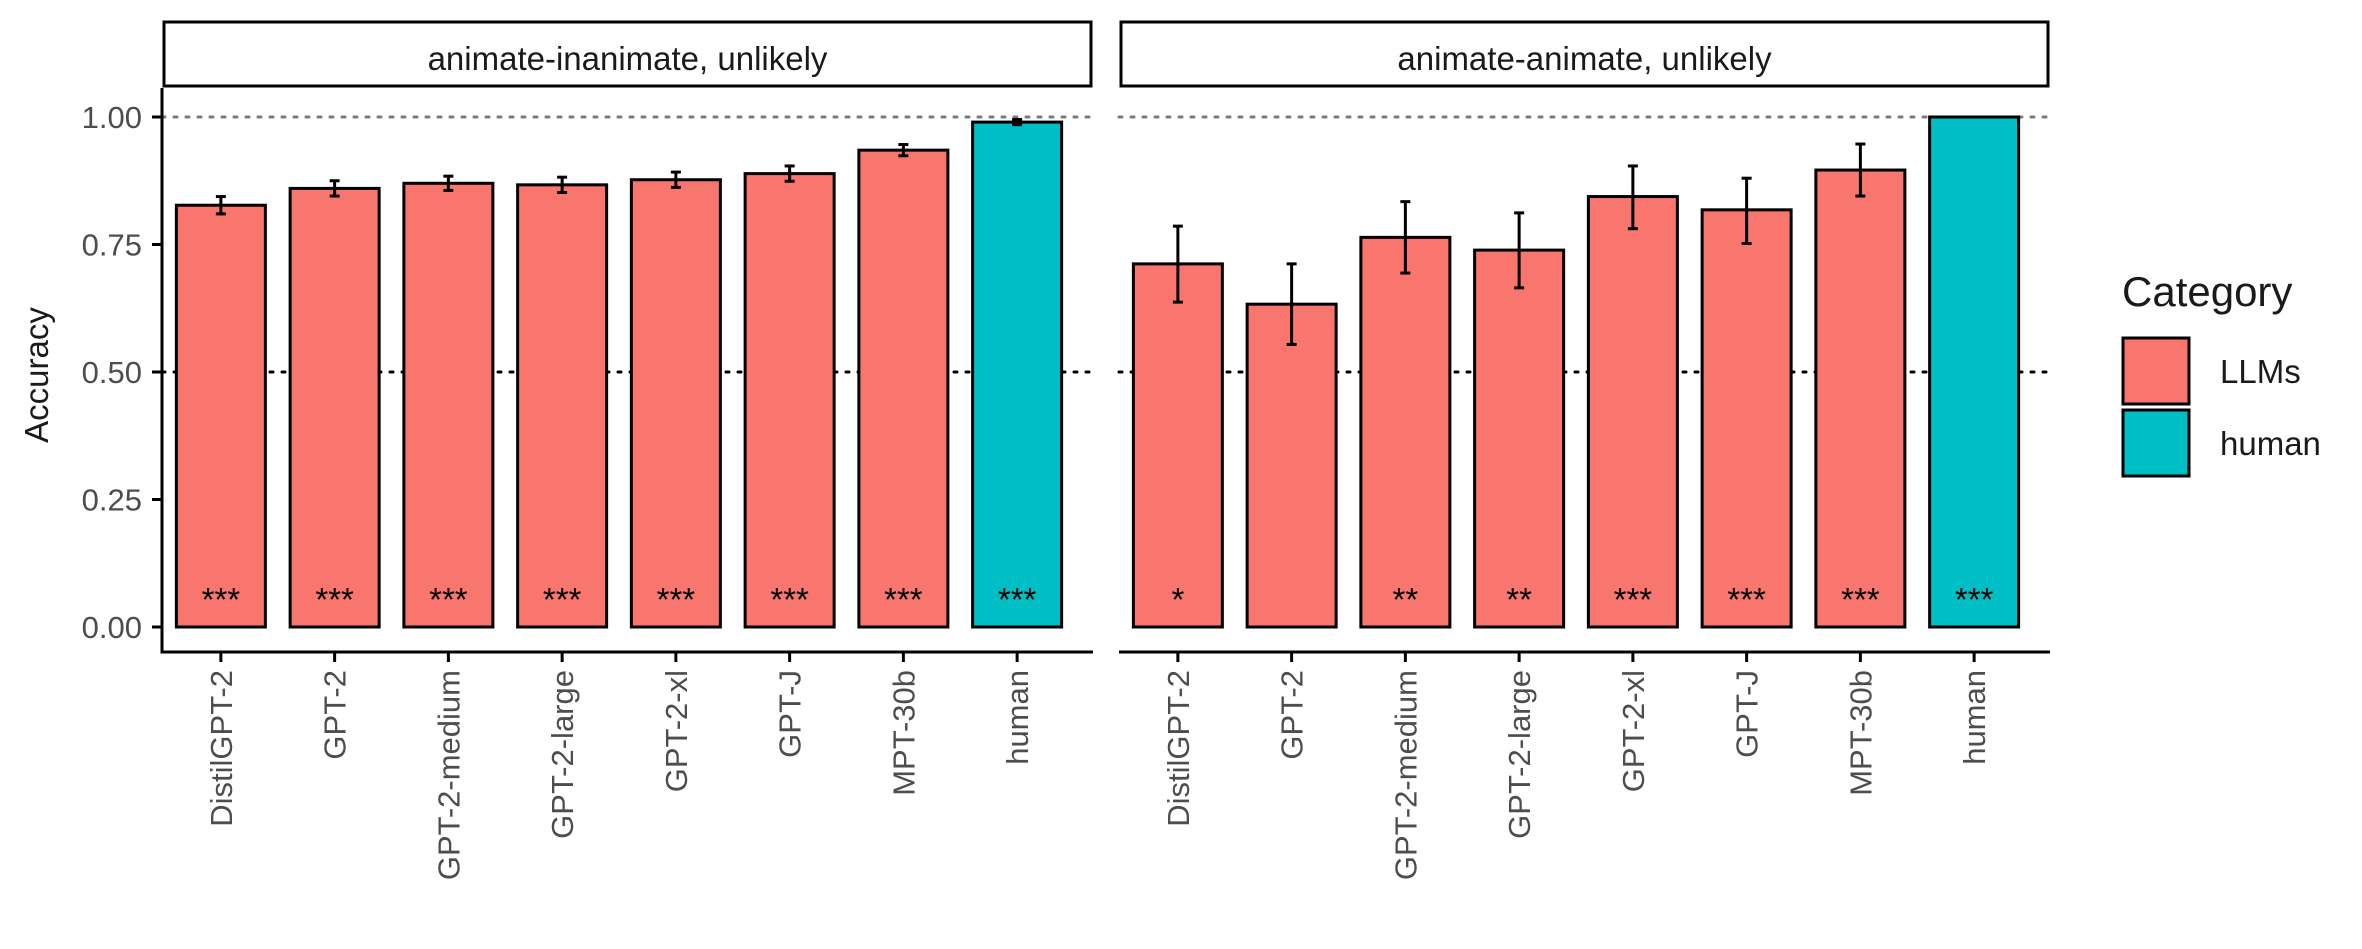  Describe the element at coordinates (112, 245) in the screenshot. I see `y-tick-label: 0.75` at that location.